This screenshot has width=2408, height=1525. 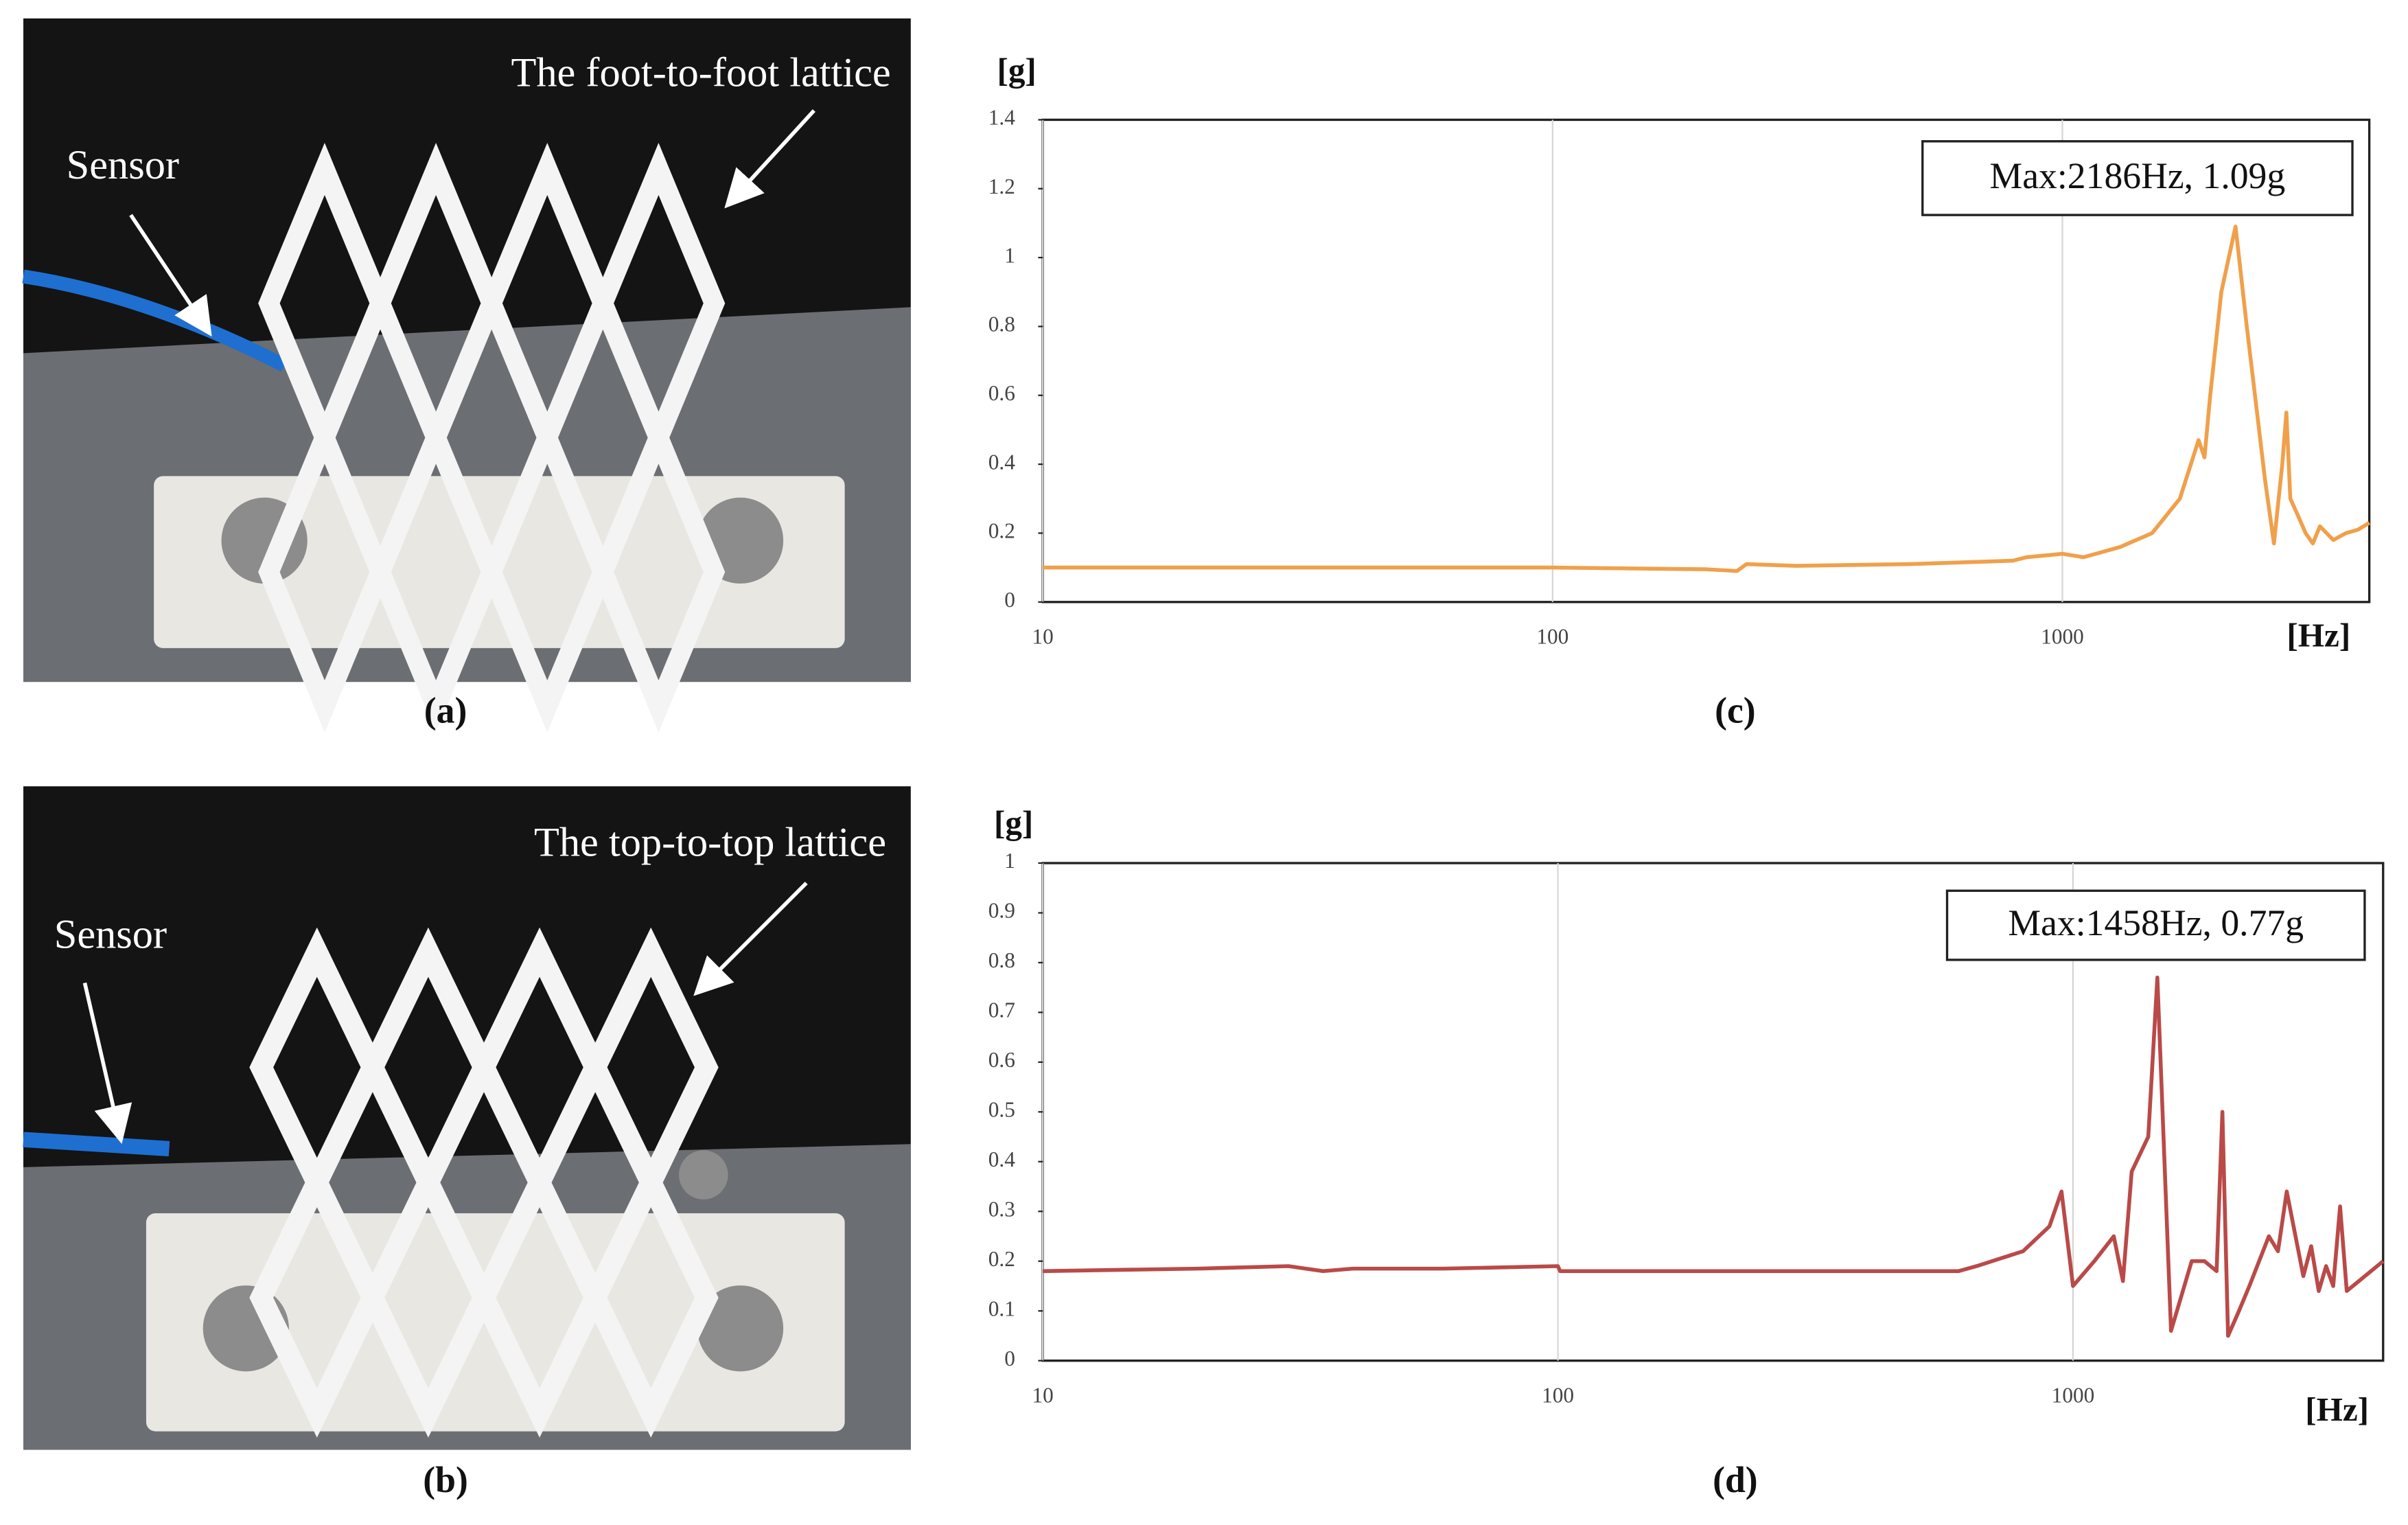 I want to click on y-tick-label: 0.1, so click(x=1001, y=1308).